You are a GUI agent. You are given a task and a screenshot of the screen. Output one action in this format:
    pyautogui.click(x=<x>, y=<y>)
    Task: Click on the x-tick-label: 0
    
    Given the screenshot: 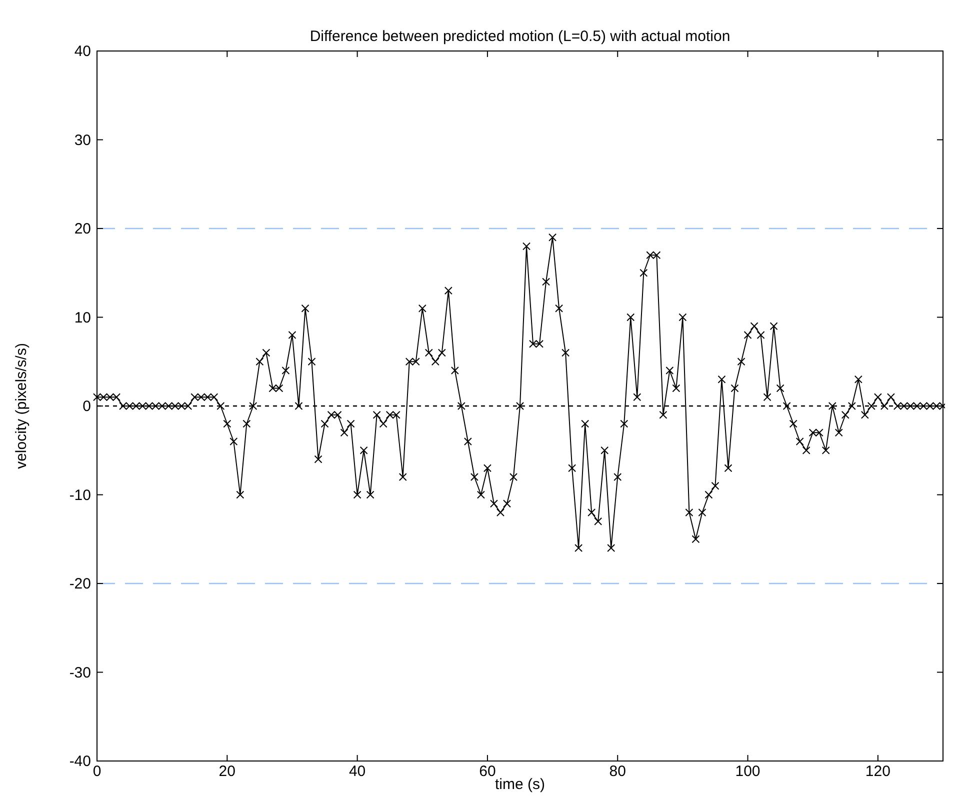 What is the action you would take?
    pyautogui.click(x=97, y=771)
    